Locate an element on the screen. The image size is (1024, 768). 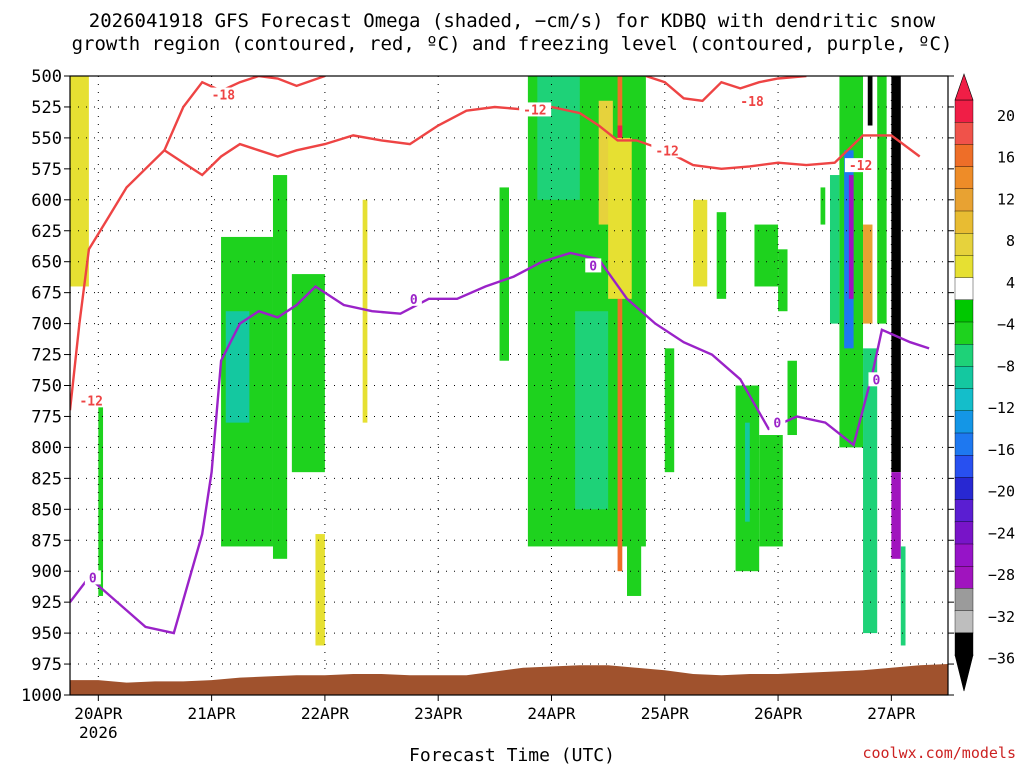
y-tick-label: 550 is located at coordinates (46, 139).